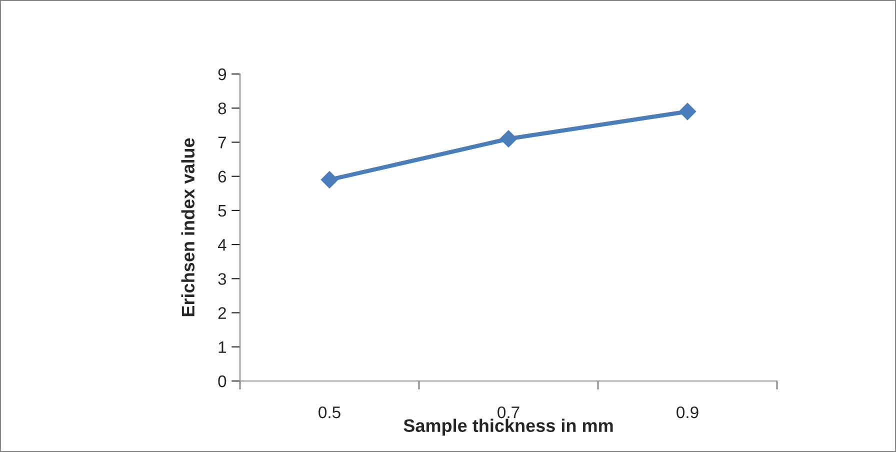  I want to click on y-tick-label: 9, so click(222, 74).